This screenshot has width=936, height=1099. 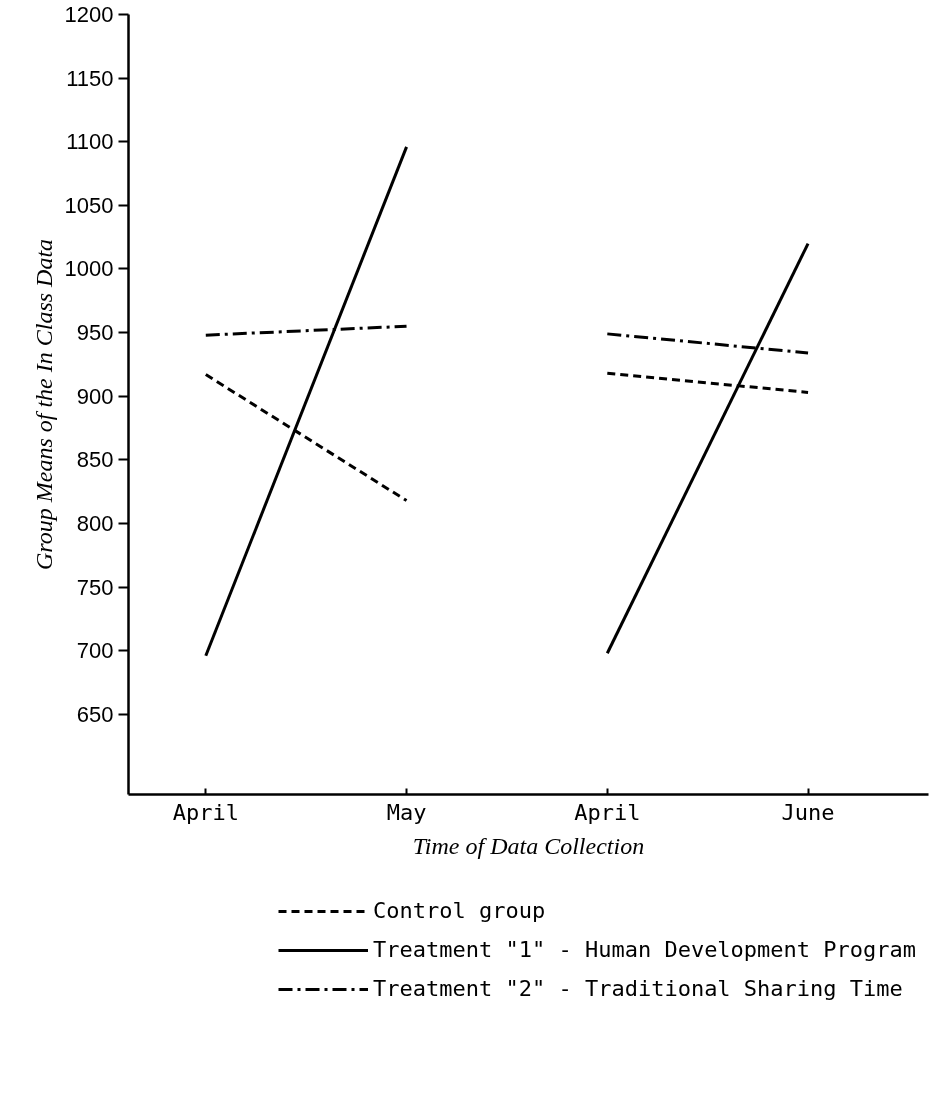 I want to click on y-tick-label: 700, so click(x=95, y=651).